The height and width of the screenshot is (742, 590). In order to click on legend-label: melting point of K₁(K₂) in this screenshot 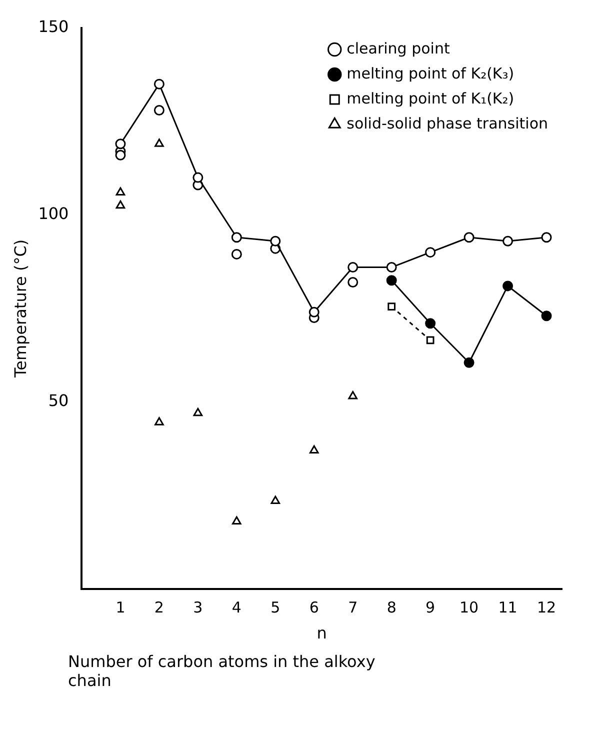, I will do `click(430, 98)`.